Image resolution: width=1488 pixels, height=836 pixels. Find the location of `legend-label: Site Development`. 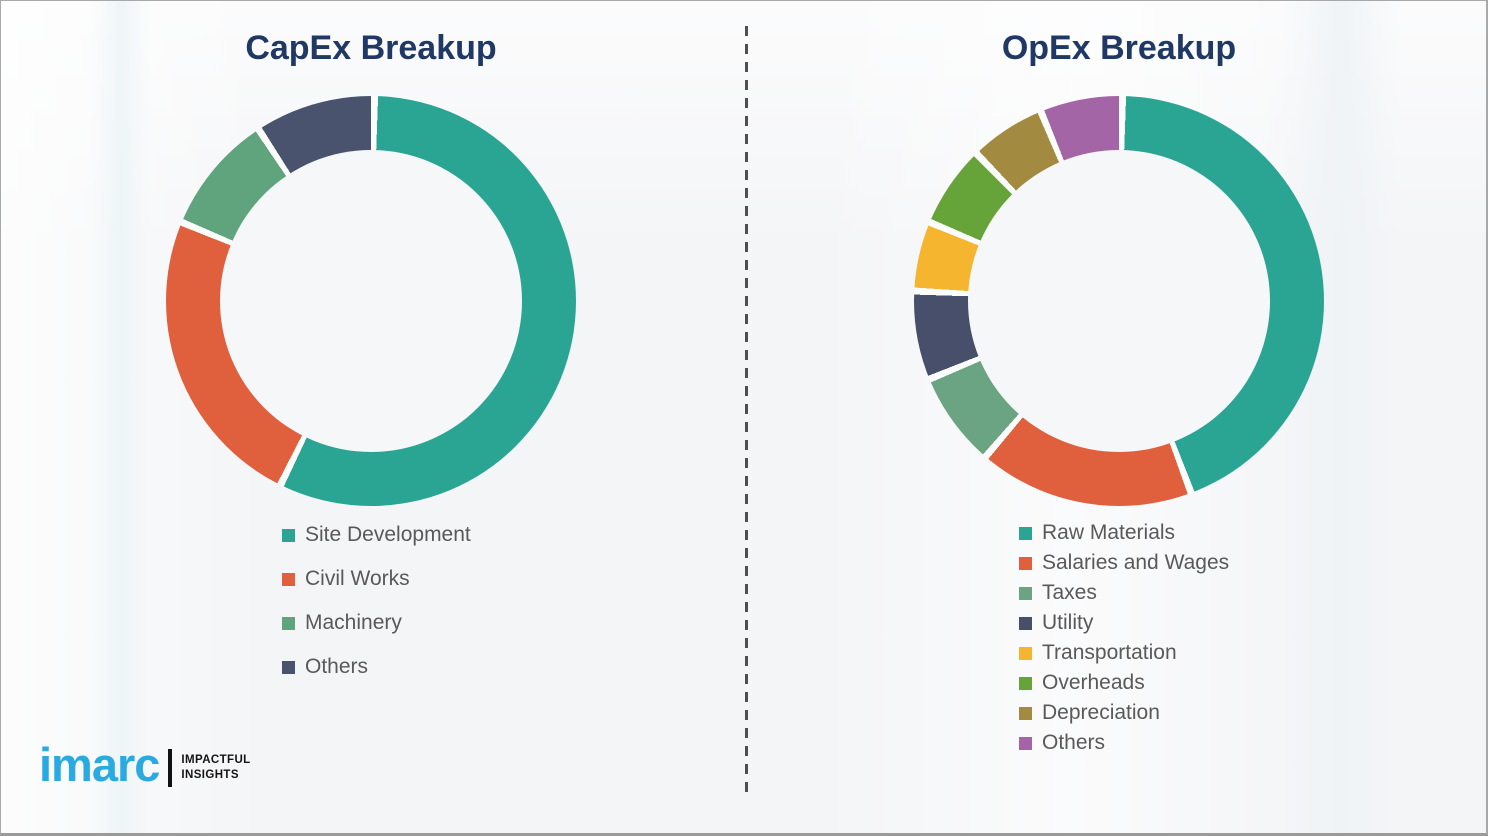

legend-label: Site Development is located at coordinates (388, 534).